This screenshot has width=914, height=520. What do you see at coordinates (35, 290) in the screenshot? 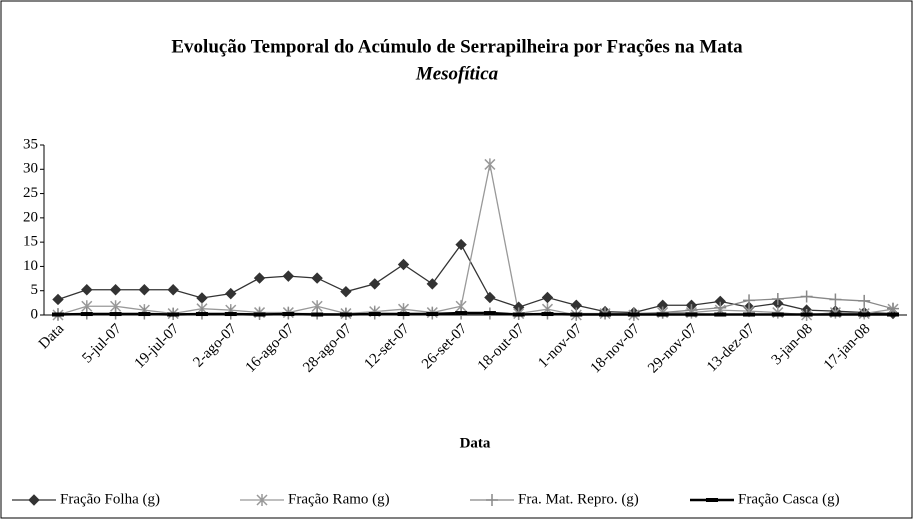
I see `y-tick-label: 5` at bounding box center [35, 290].